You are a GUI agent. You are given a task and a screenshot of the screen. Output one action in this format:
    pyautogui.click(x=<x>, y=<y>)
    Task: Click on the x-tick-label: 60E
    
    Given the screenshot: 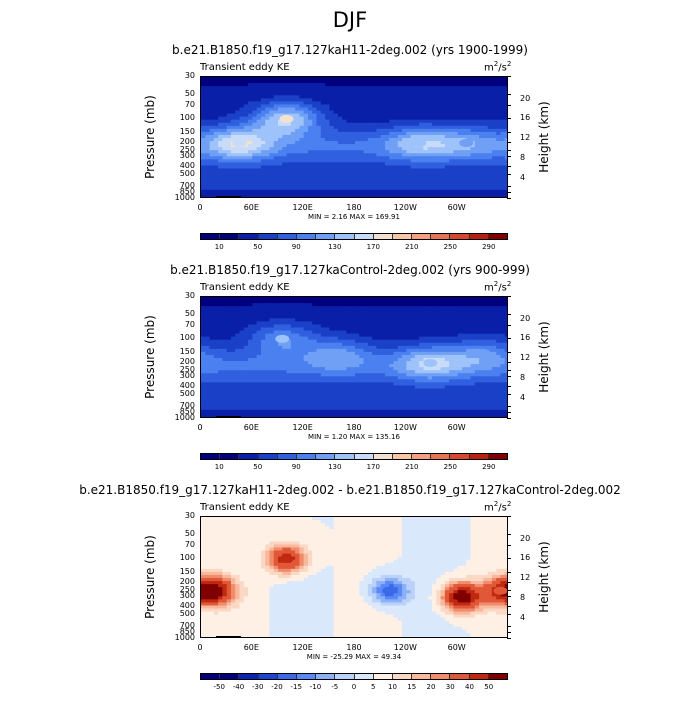 What is the action you would take?
    pyautogui.click(x=251, y=207)
    